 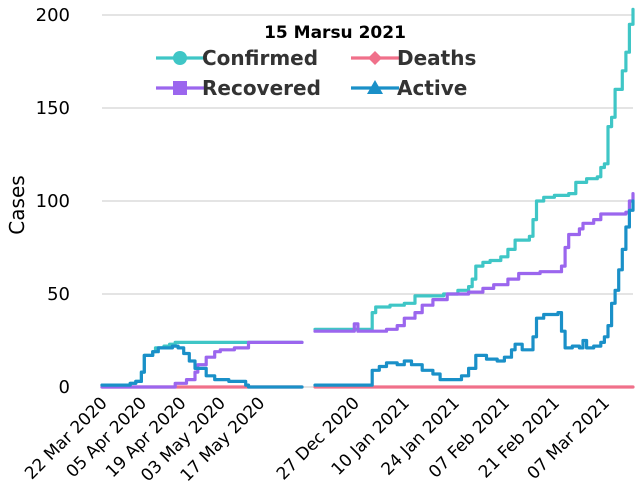 I want to click on y-tick-label: 100, so click(x=53, y=201).